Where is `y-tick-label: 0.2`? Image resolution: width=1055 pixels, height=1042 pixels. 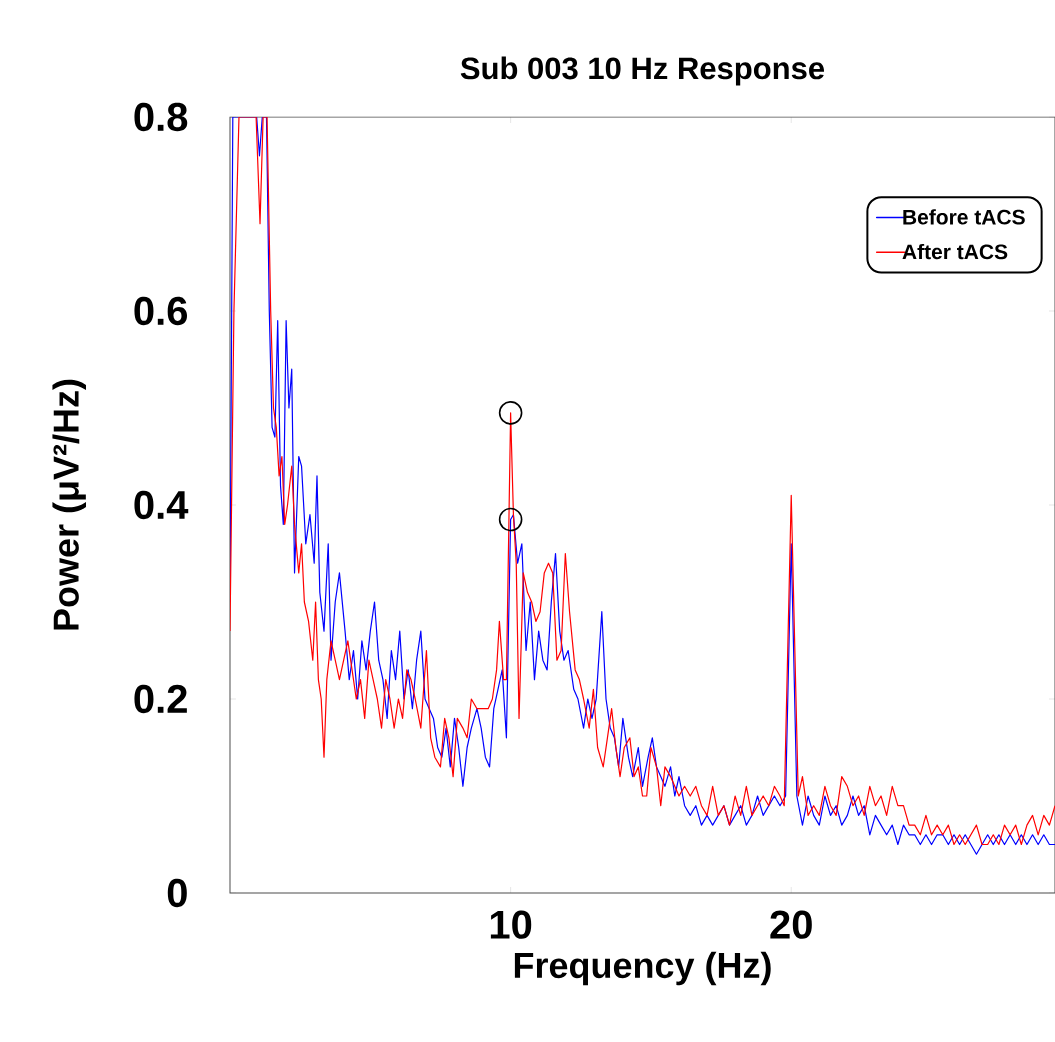 y-tick-label: 0.2 is located at coordinates (160, 699).